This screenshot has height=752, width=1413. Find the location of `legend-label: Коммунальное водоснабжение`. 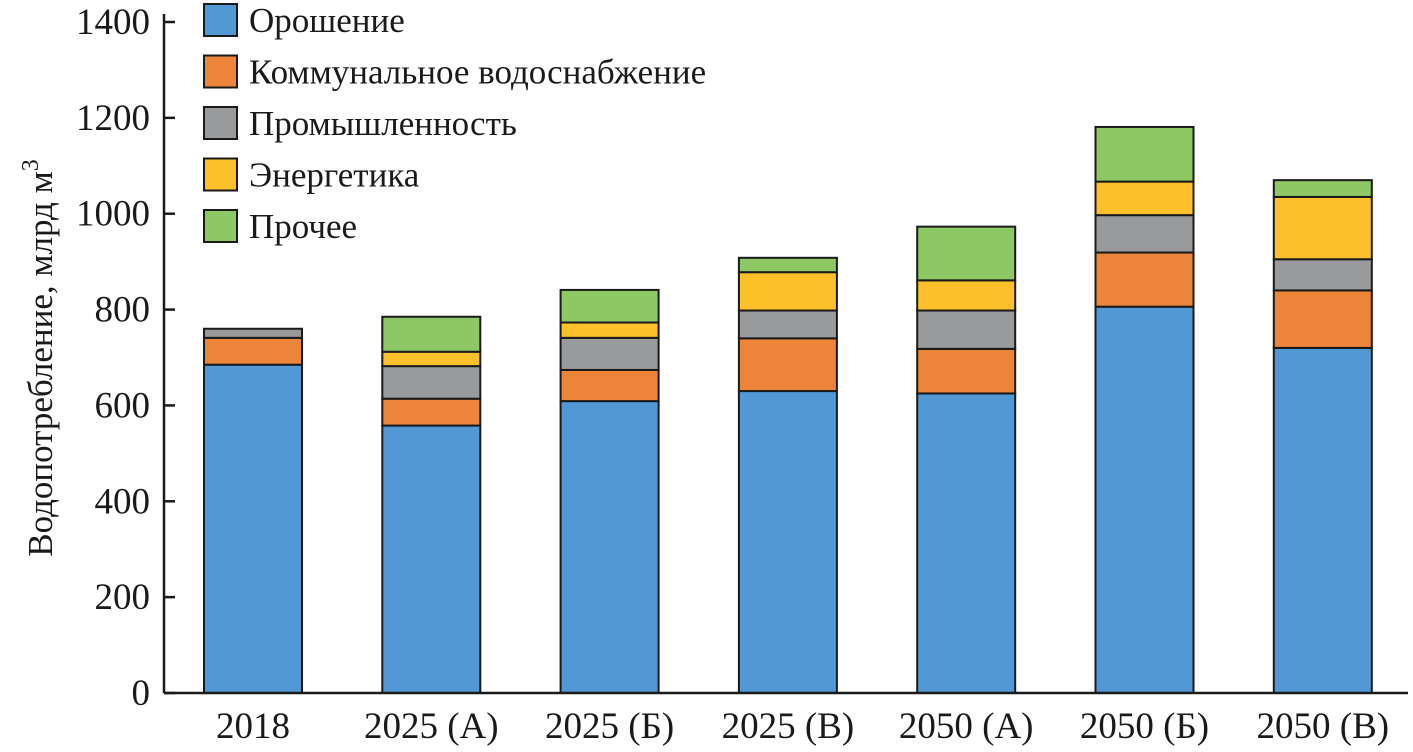

legend-label: Коммунальное водоснабжение is located at coordinates (477, 72).